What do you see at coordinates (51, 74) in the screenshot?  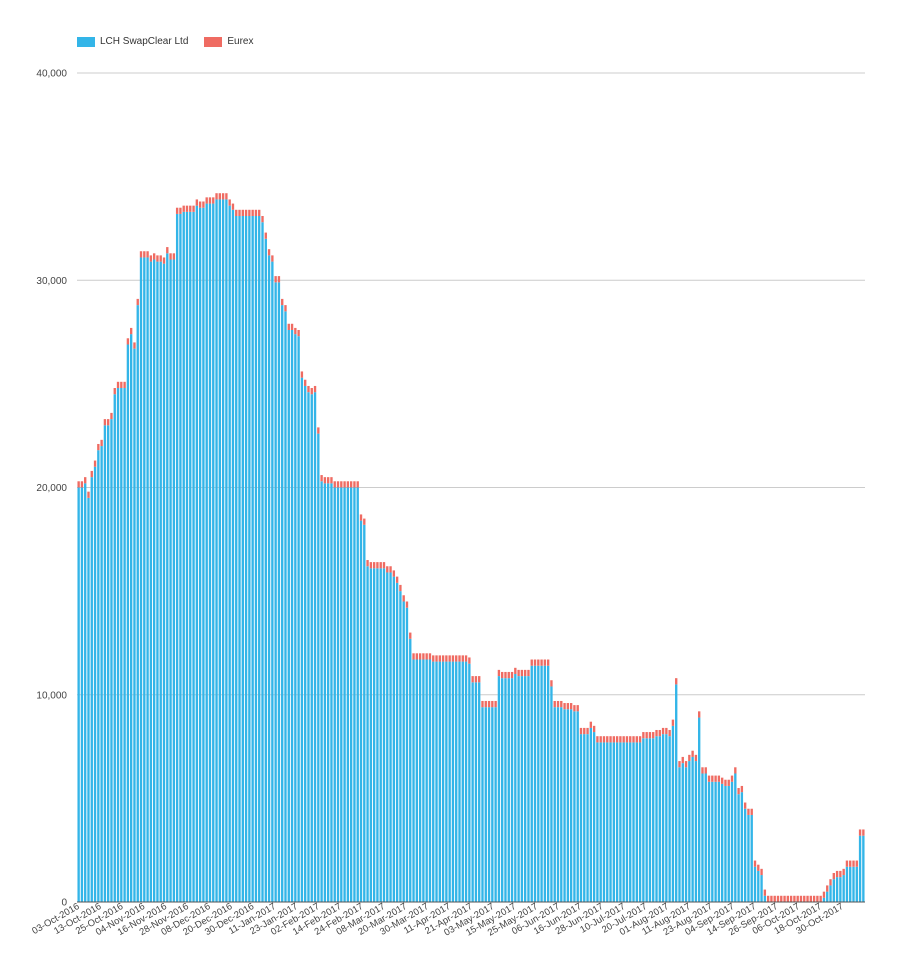 I see `y-tick-label: 40,000` at bounding box center [51, 74].